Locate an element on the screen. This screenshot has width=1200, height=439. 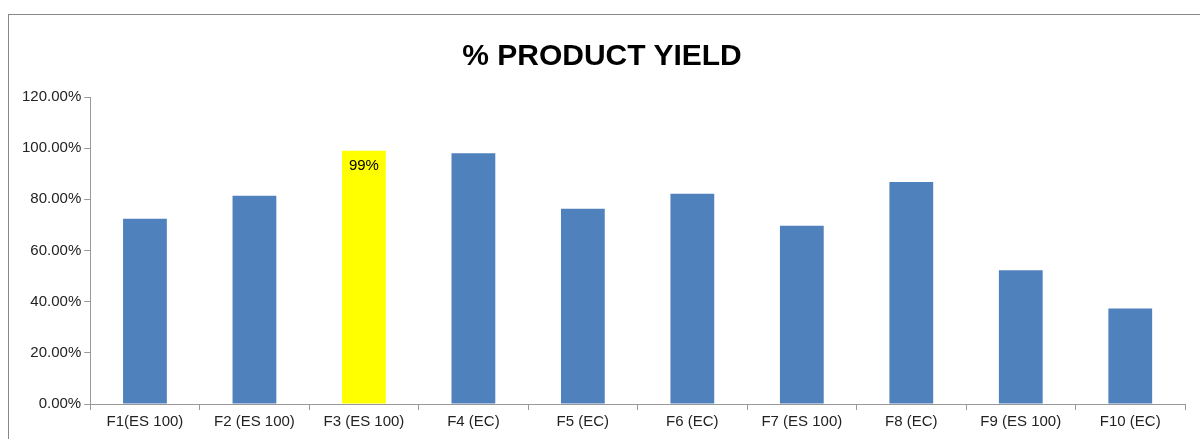
y-tick-label: 80.00% is located at coordinates (56, 198).